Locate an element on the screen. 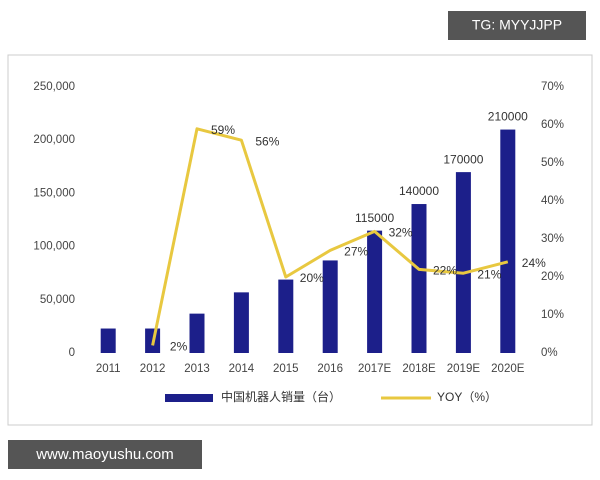  y2-tick-label: 50% is located at coordinates (552, 163).